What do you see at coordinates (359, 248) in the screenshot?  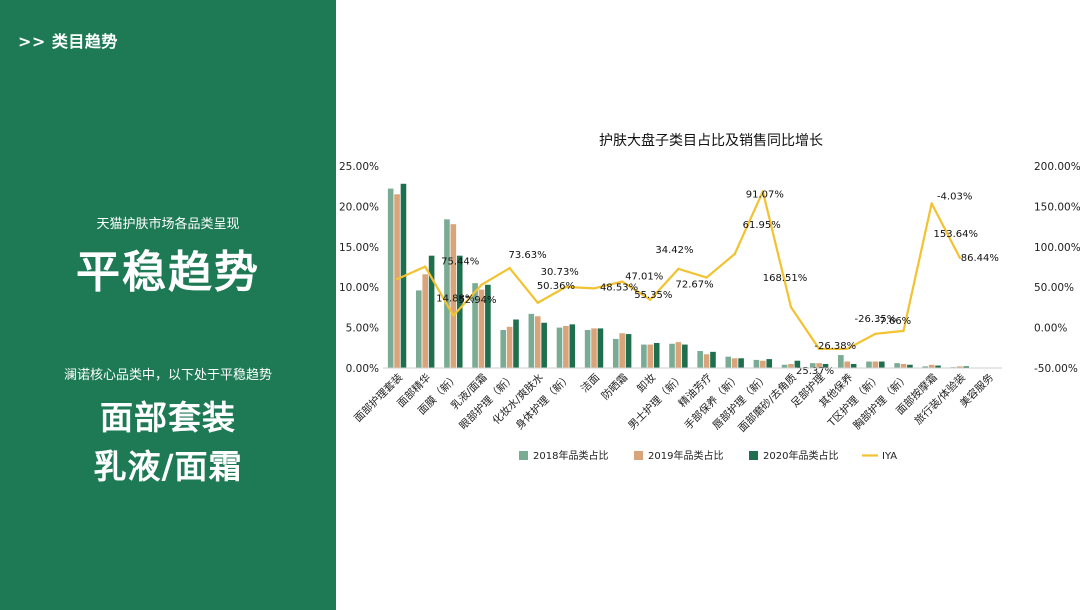 I see `y-left-tick-label: 15.00%` at bounding box center [359, 248].